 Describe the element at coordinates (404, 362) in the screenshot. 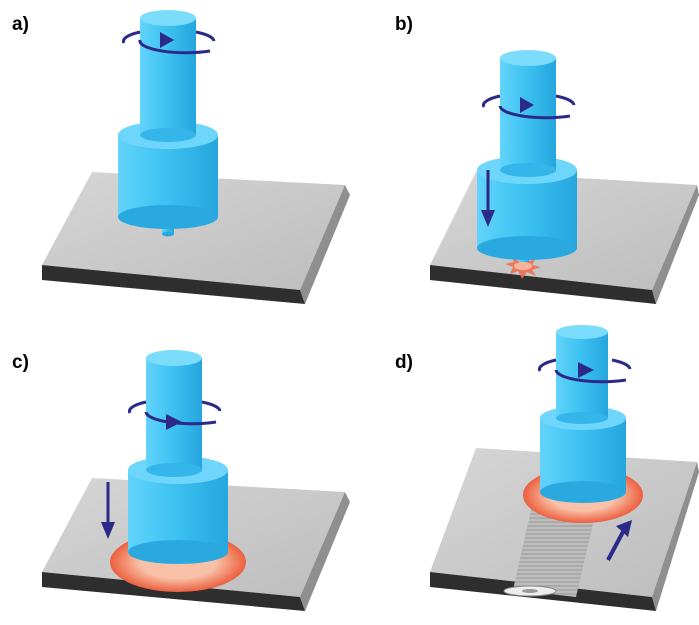

I see `panel-label-d: d)` at that location.